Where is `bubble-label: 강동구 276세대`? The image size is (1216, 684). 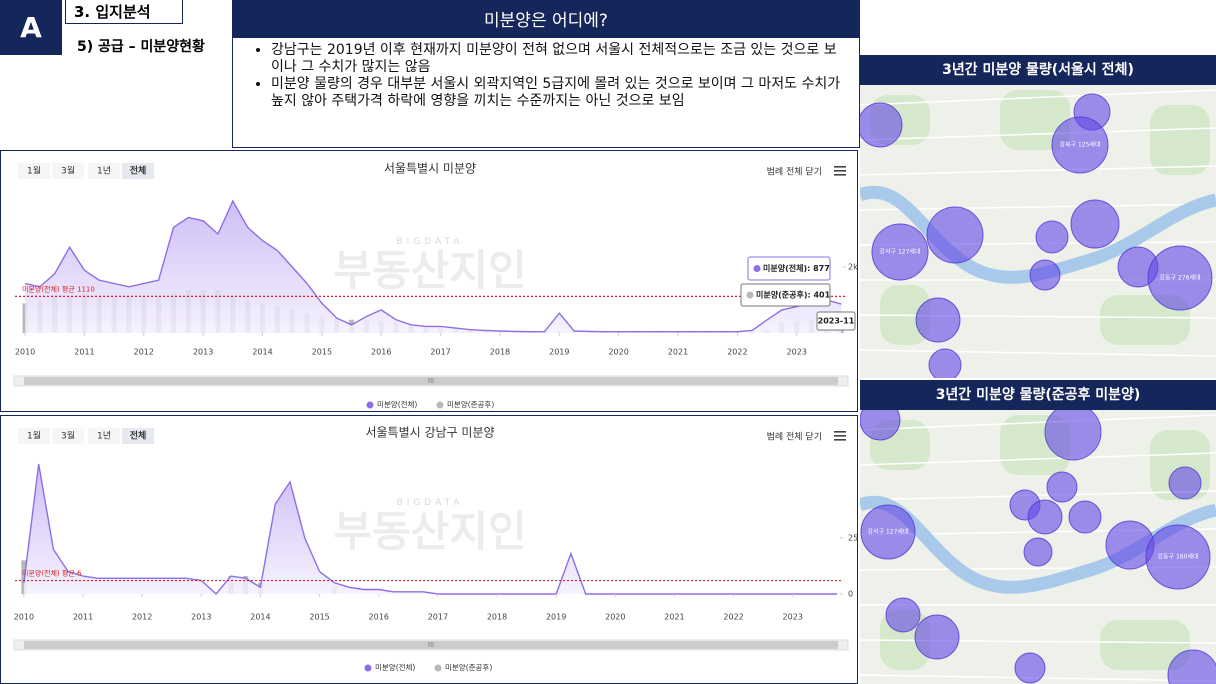
bubble-label: 강동구 276세대 is located at coordinates (1180, 278).